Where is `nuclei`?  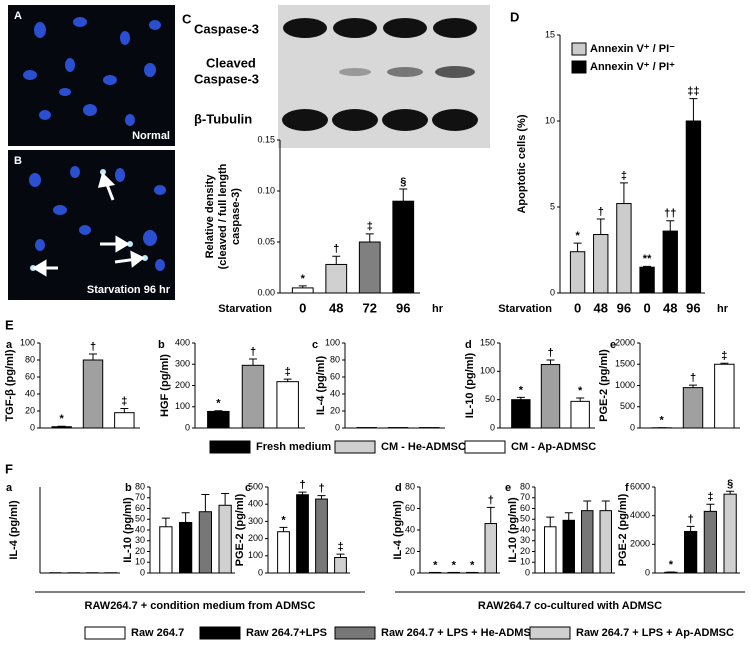
nuclei is located at coordinates (97, 218).